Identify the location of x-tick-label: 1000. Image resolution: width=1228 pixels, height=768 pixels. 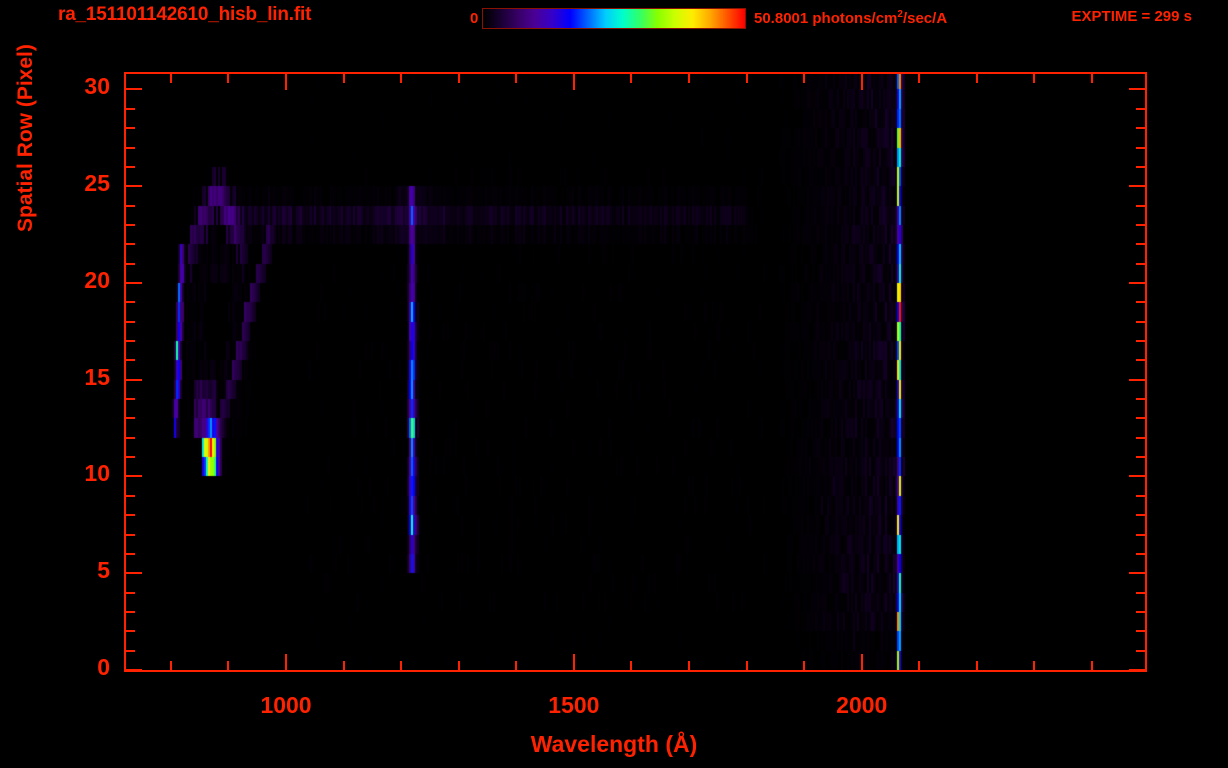
(286, 705).